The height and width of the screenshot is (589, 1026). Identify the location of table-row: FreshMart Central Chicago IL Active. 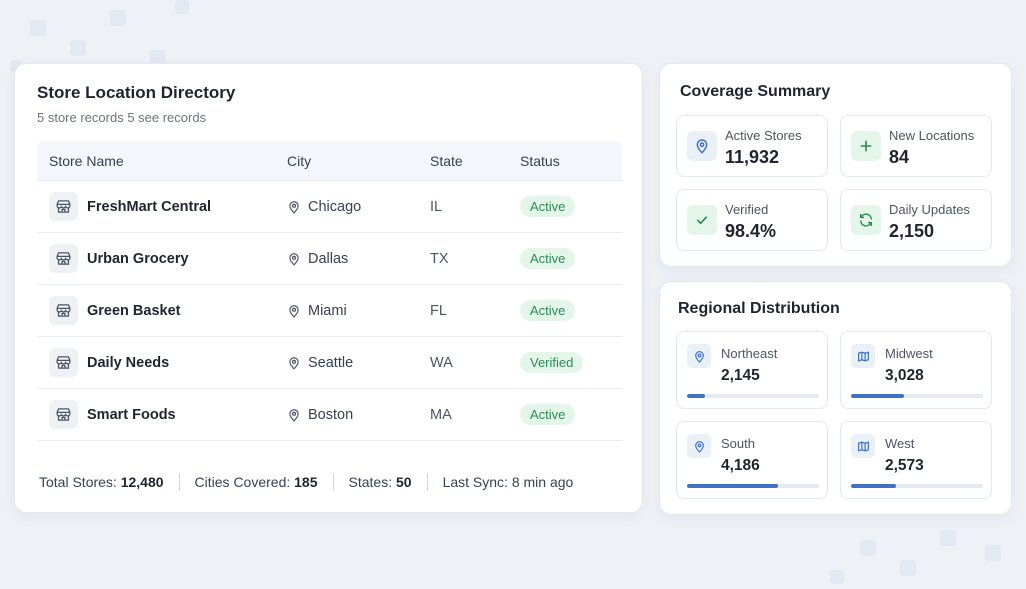
(329, 207).